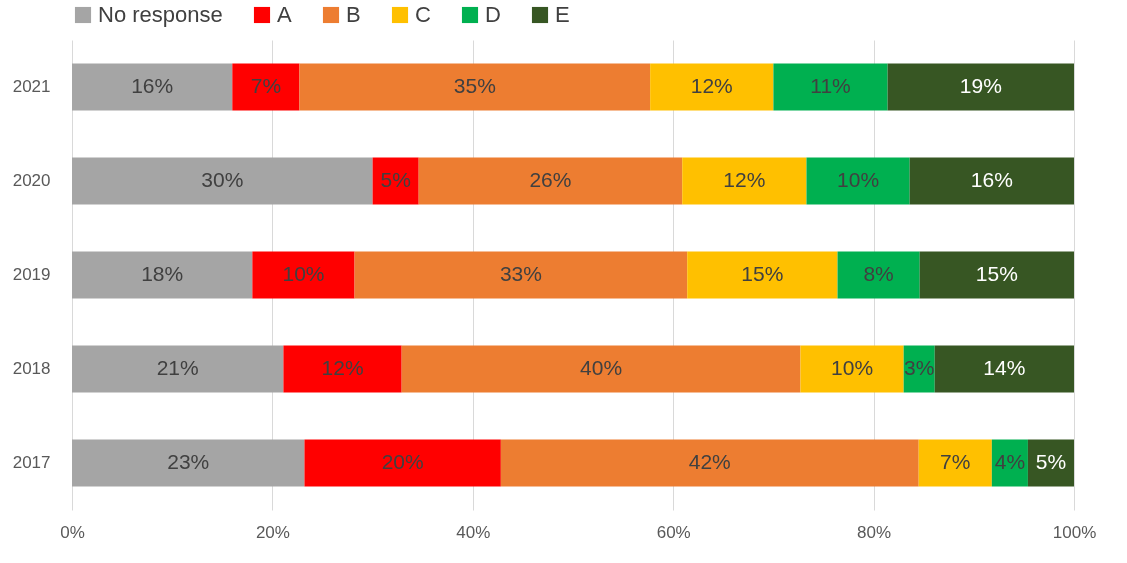 This screenshot has width=1127, height=563. I want to click on data-label: 26%, so click(550, 179).